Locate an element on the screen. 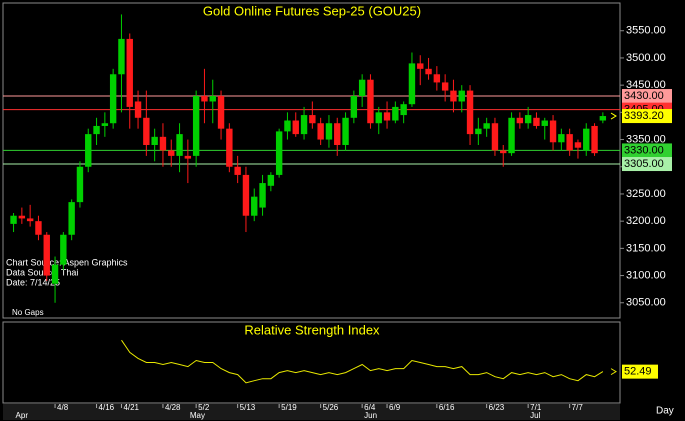  rsi-label: 52.49 is located at coordinates (638, 372).